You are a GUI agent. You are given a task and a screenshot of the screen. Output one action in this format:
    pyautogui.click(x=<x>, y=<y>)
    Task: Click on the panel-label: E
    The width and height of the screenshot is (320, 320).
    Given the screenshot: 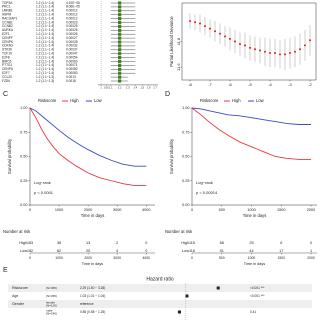 What is the action you would take?
    pyautogui.click(x=5, y=270)
    